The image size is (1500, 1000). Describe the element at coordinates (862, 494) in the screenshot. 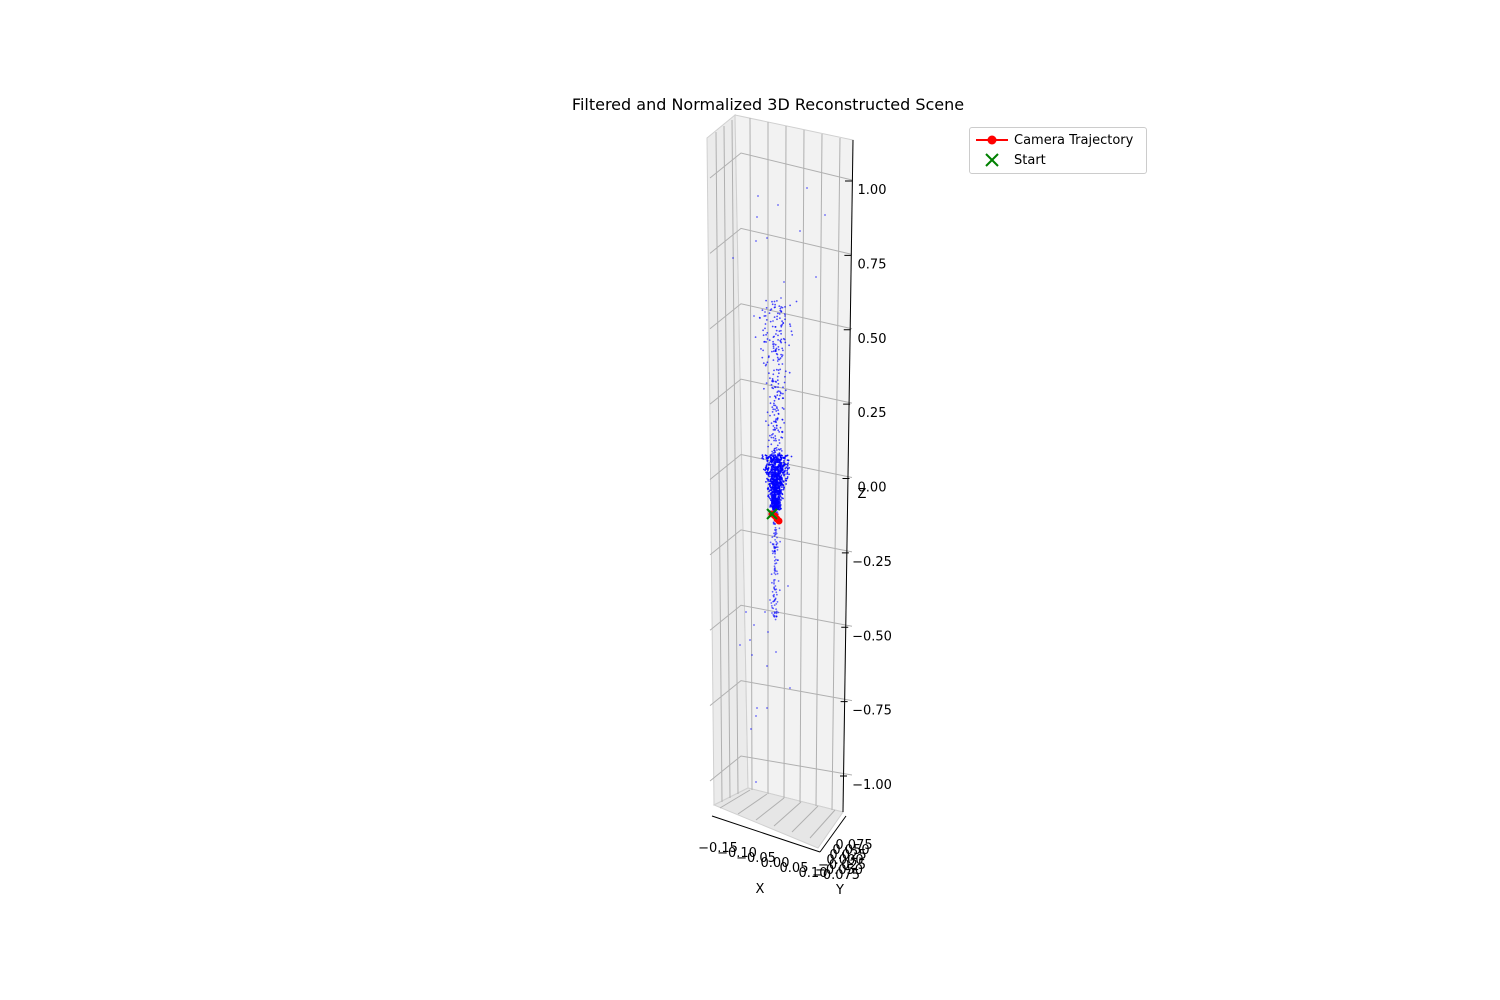

I see `z-axis-label: Z` at that location.